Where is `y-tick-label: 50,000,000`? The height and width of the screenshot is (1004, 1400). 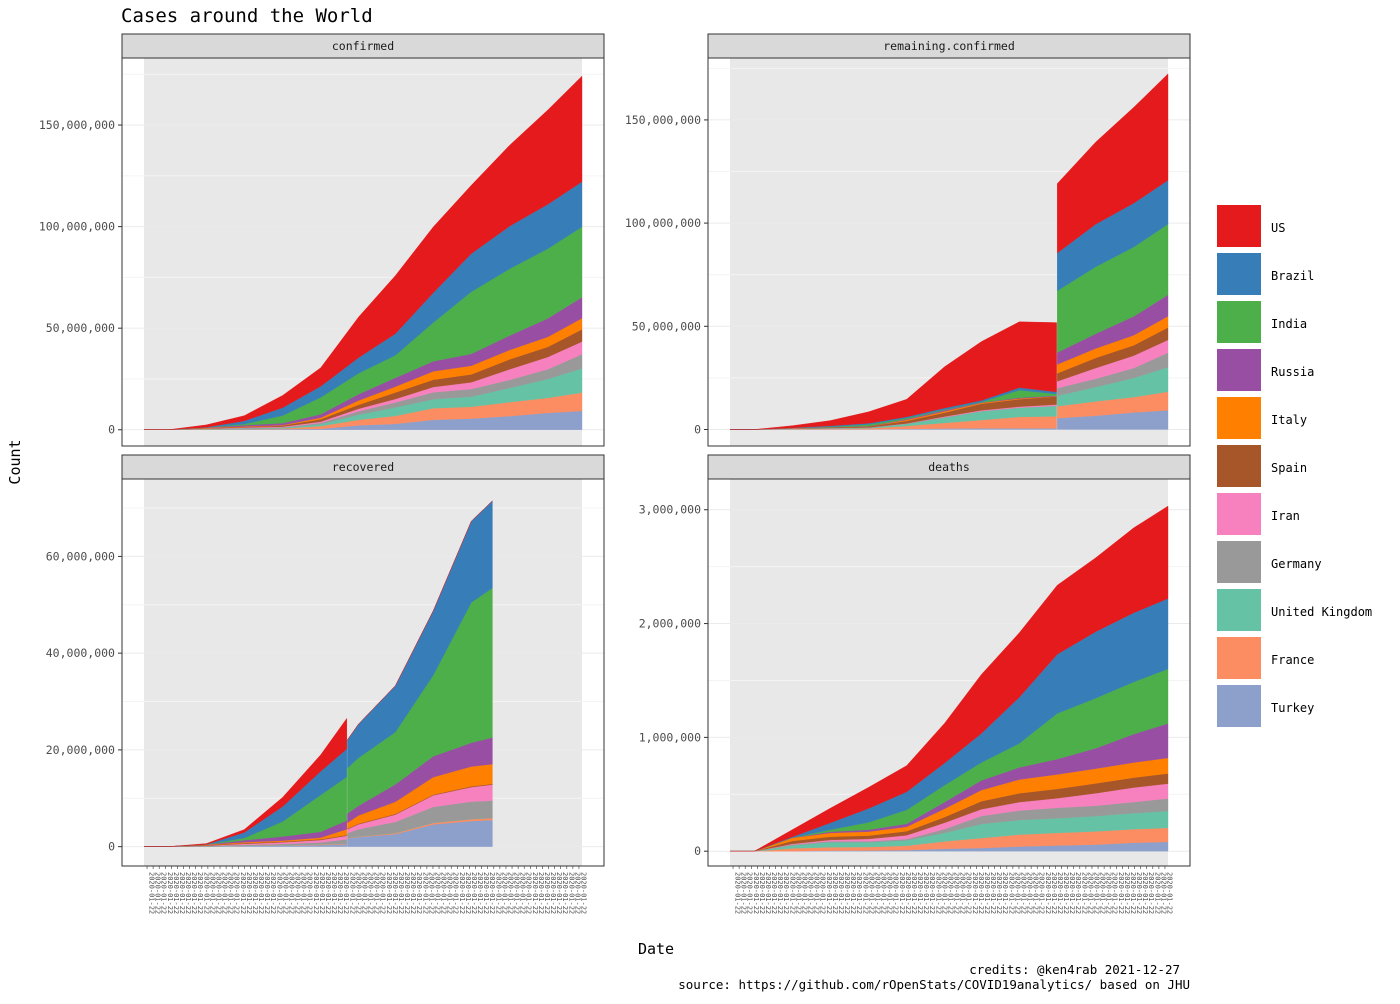
y-tick-label: 50,000,000 is located at coordinates (666, 326).